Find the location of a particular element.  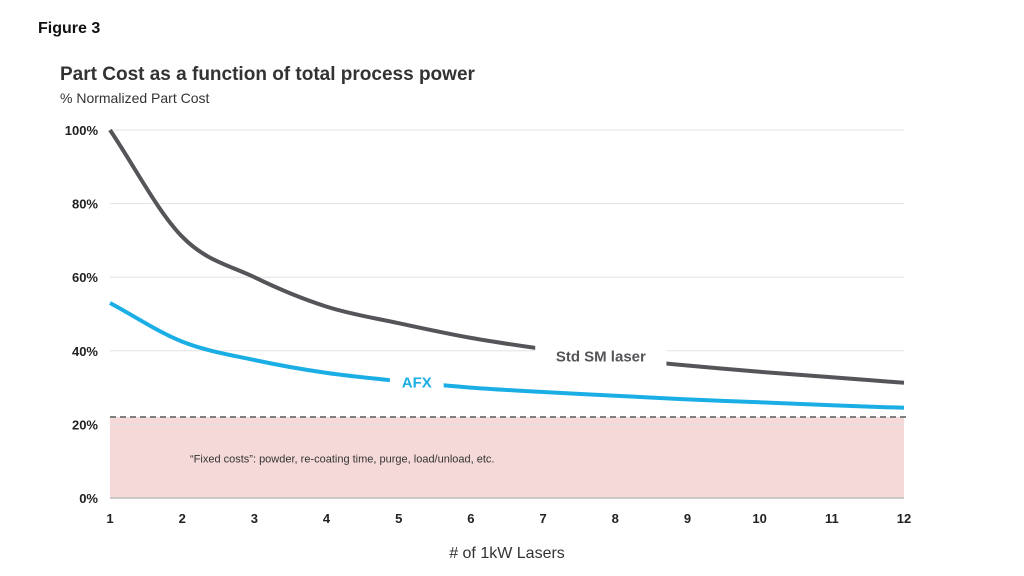

chart-subtitle: % Normalized Part Cost is located at coordinates (135, 98).